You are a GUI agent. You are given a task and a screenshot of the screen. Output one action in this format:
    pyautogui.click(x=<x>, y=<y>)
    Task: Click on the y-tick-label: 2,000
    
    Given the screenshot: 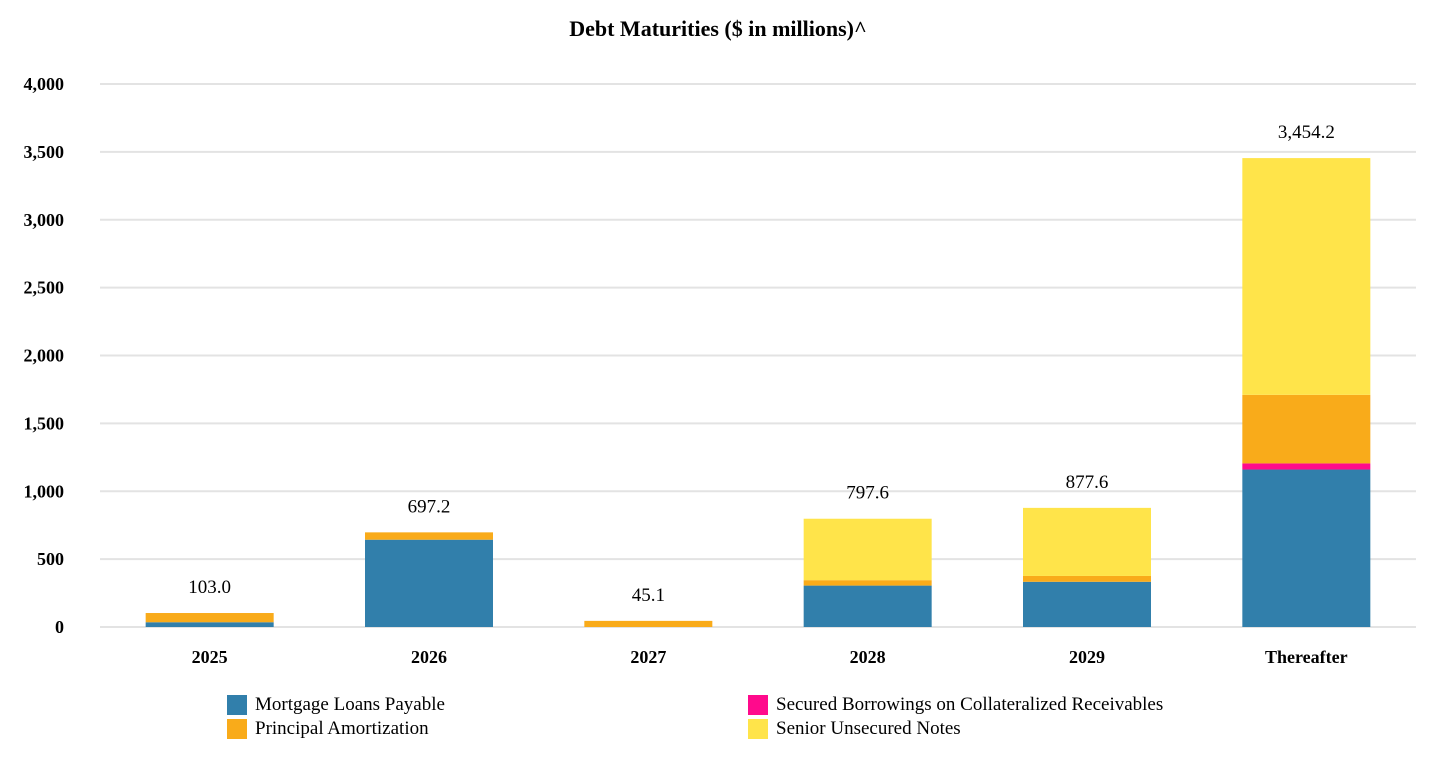 What is the action you would take?
    pyautogui.click(x=44, y=356)
    